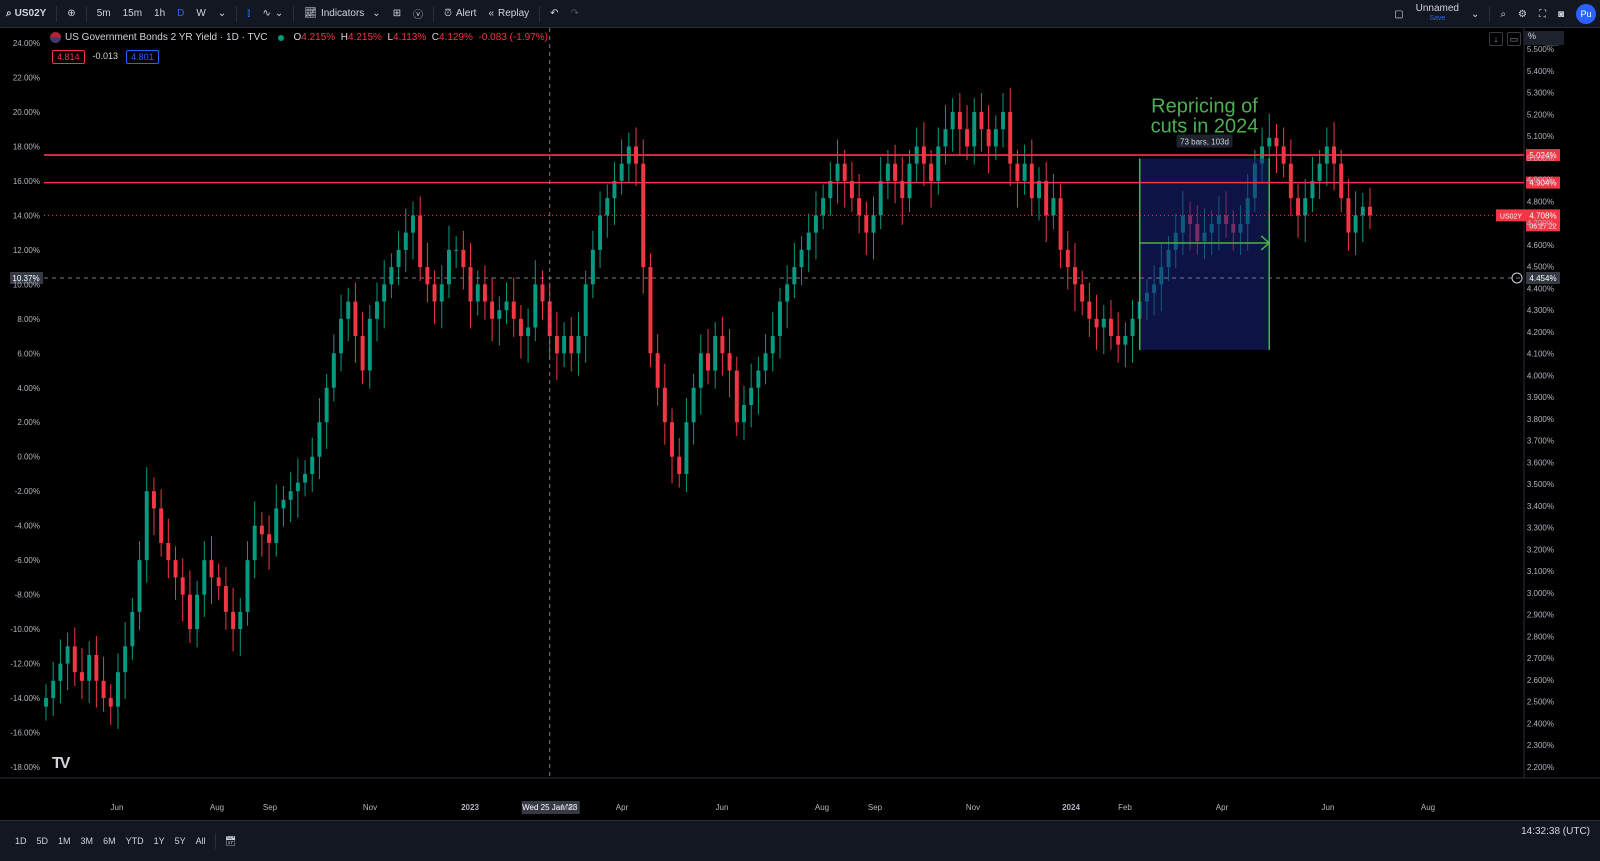 This screenshot has width=1600, height=861. Describe the element at coordinates (181, 13) in the screenshot. I see `interval-d: D` at that location.